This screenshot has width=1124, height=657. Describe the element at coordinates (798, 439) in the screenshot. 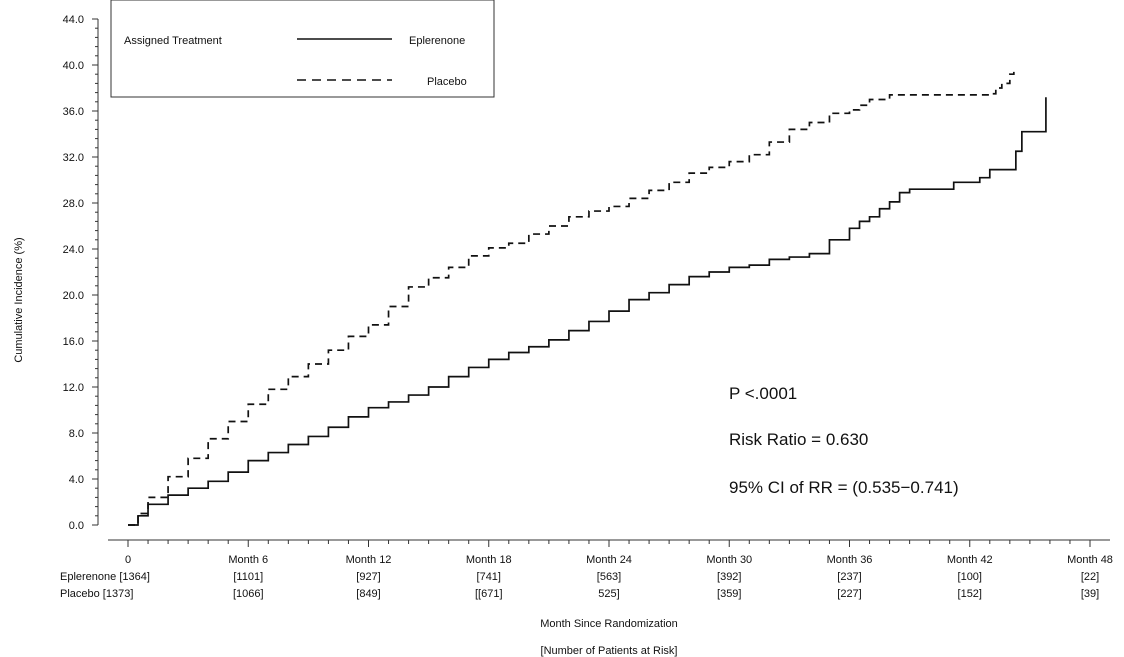

I see `risk-ratio-annotation: Risk Ratio = 0.630` at that location.